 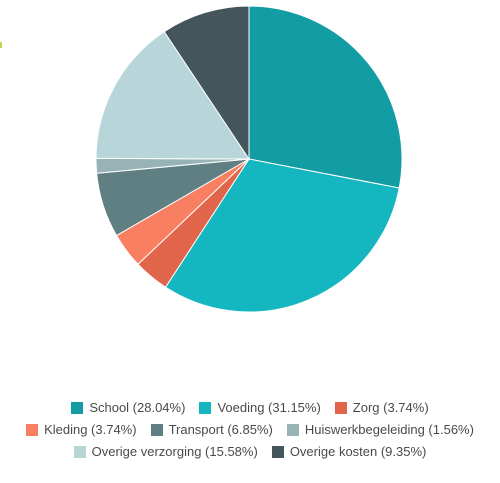 What do you see at coordinates (269, 407) in the screenshot?
I see `legend-label: Voeding (31.15%)` at bounding box center [269, 407].